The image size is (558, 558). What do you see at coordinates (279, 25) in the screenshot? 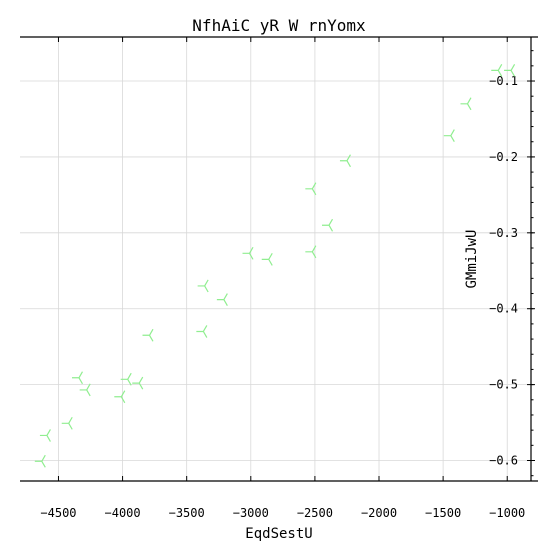
I see `chart-title: NfhAiC yR W rnYomx` at bounding box center [279, 25].